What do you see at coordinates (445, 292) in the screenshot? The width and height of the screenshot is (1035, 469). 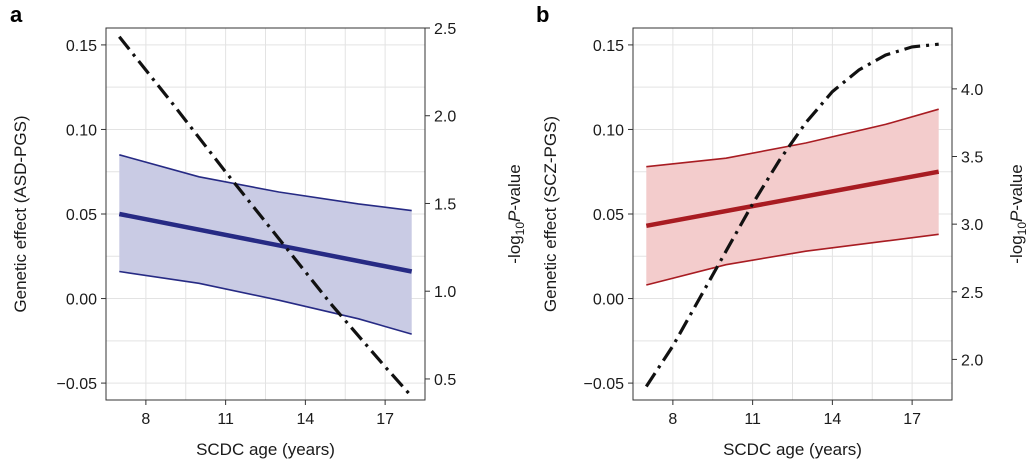 I see `y2-tick-label: 1.0` at bounding box center [445, 292].